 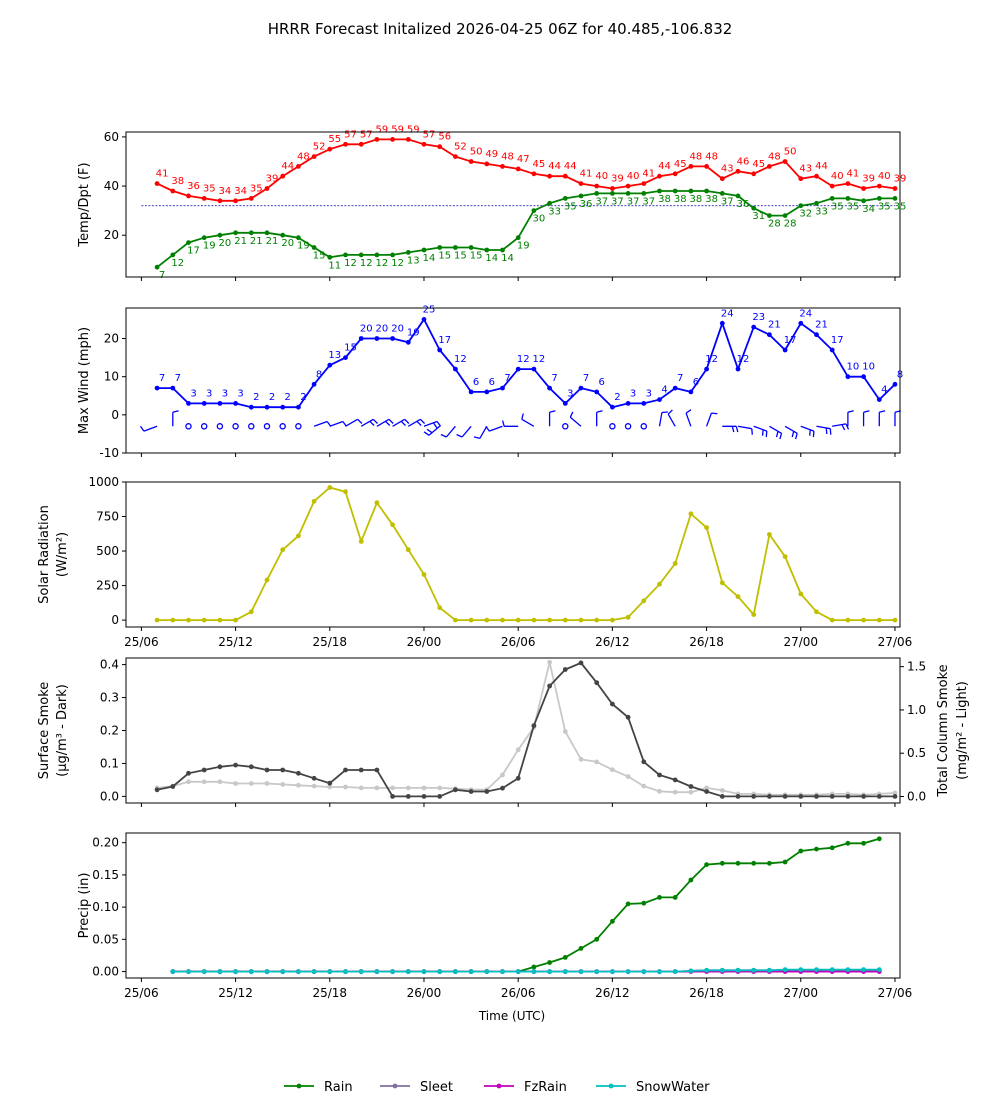 I want to click on series-line, so click(x=526, y=905).